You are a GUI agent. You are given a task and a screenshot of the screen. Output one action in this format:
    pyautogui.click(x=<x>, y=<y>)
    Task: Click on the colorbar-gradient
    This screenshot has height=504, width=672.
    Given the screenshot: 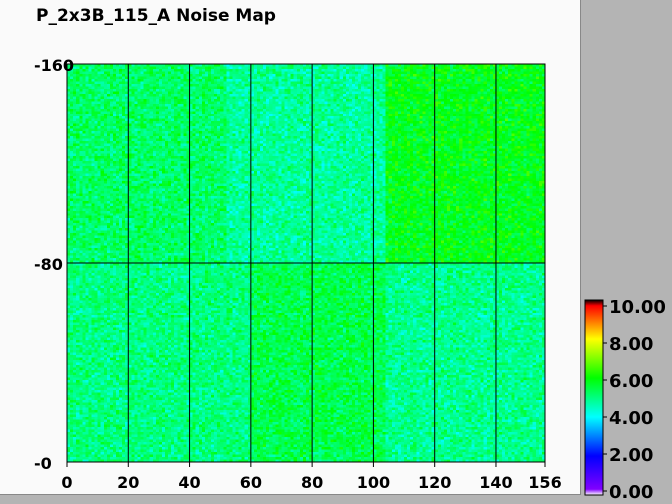 What is the action you would take?
    pyautogui.click(x=594, y=397)
    